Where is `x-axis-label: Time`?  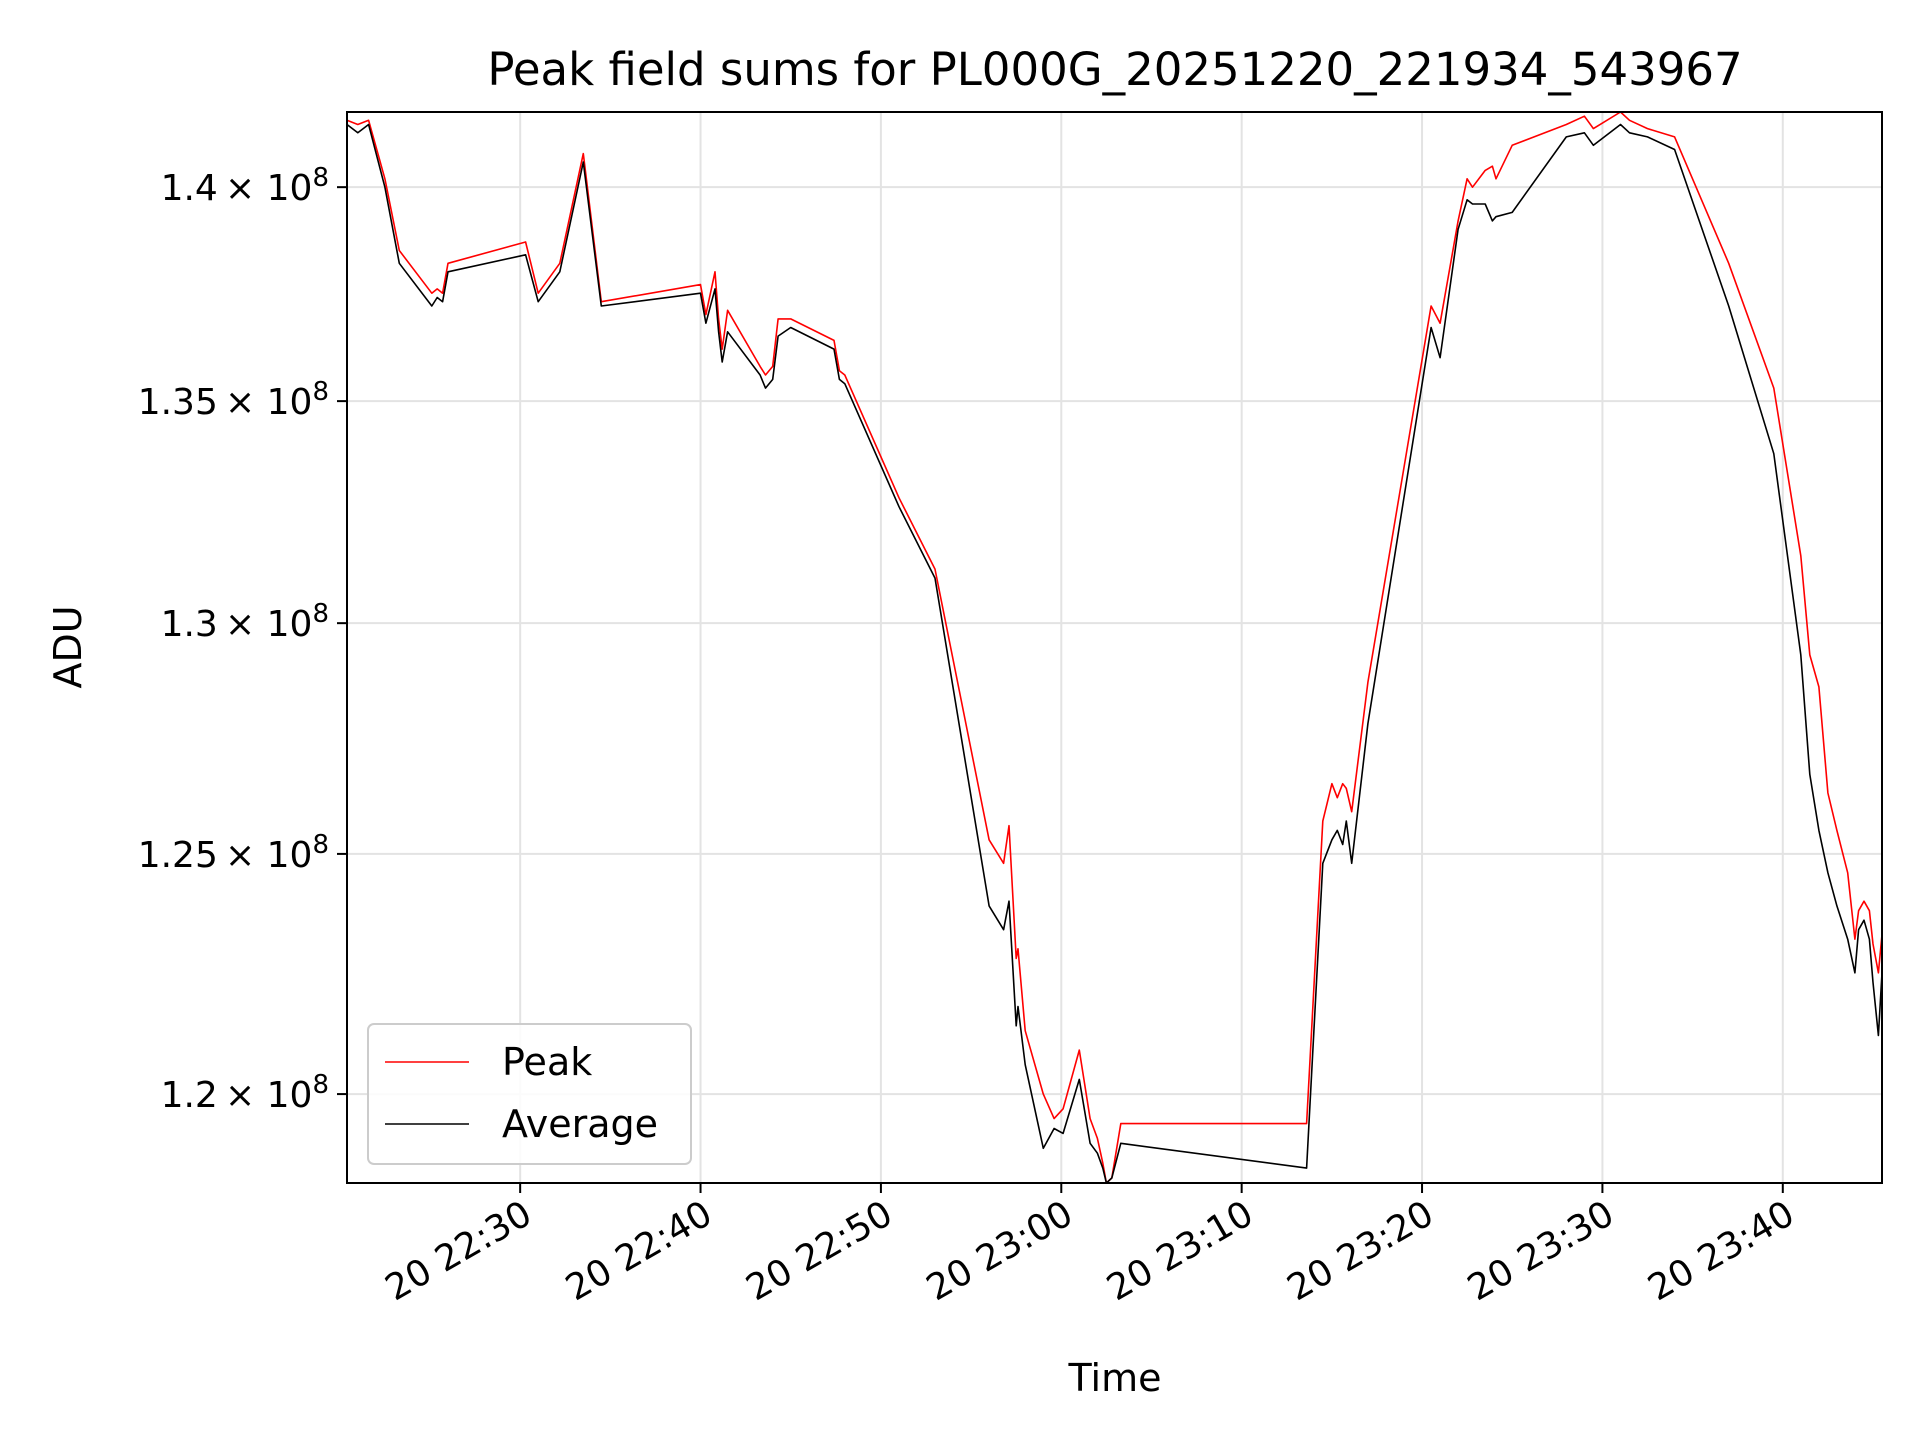
x-axis-label: Time is located at coordinates (1115, 1378).